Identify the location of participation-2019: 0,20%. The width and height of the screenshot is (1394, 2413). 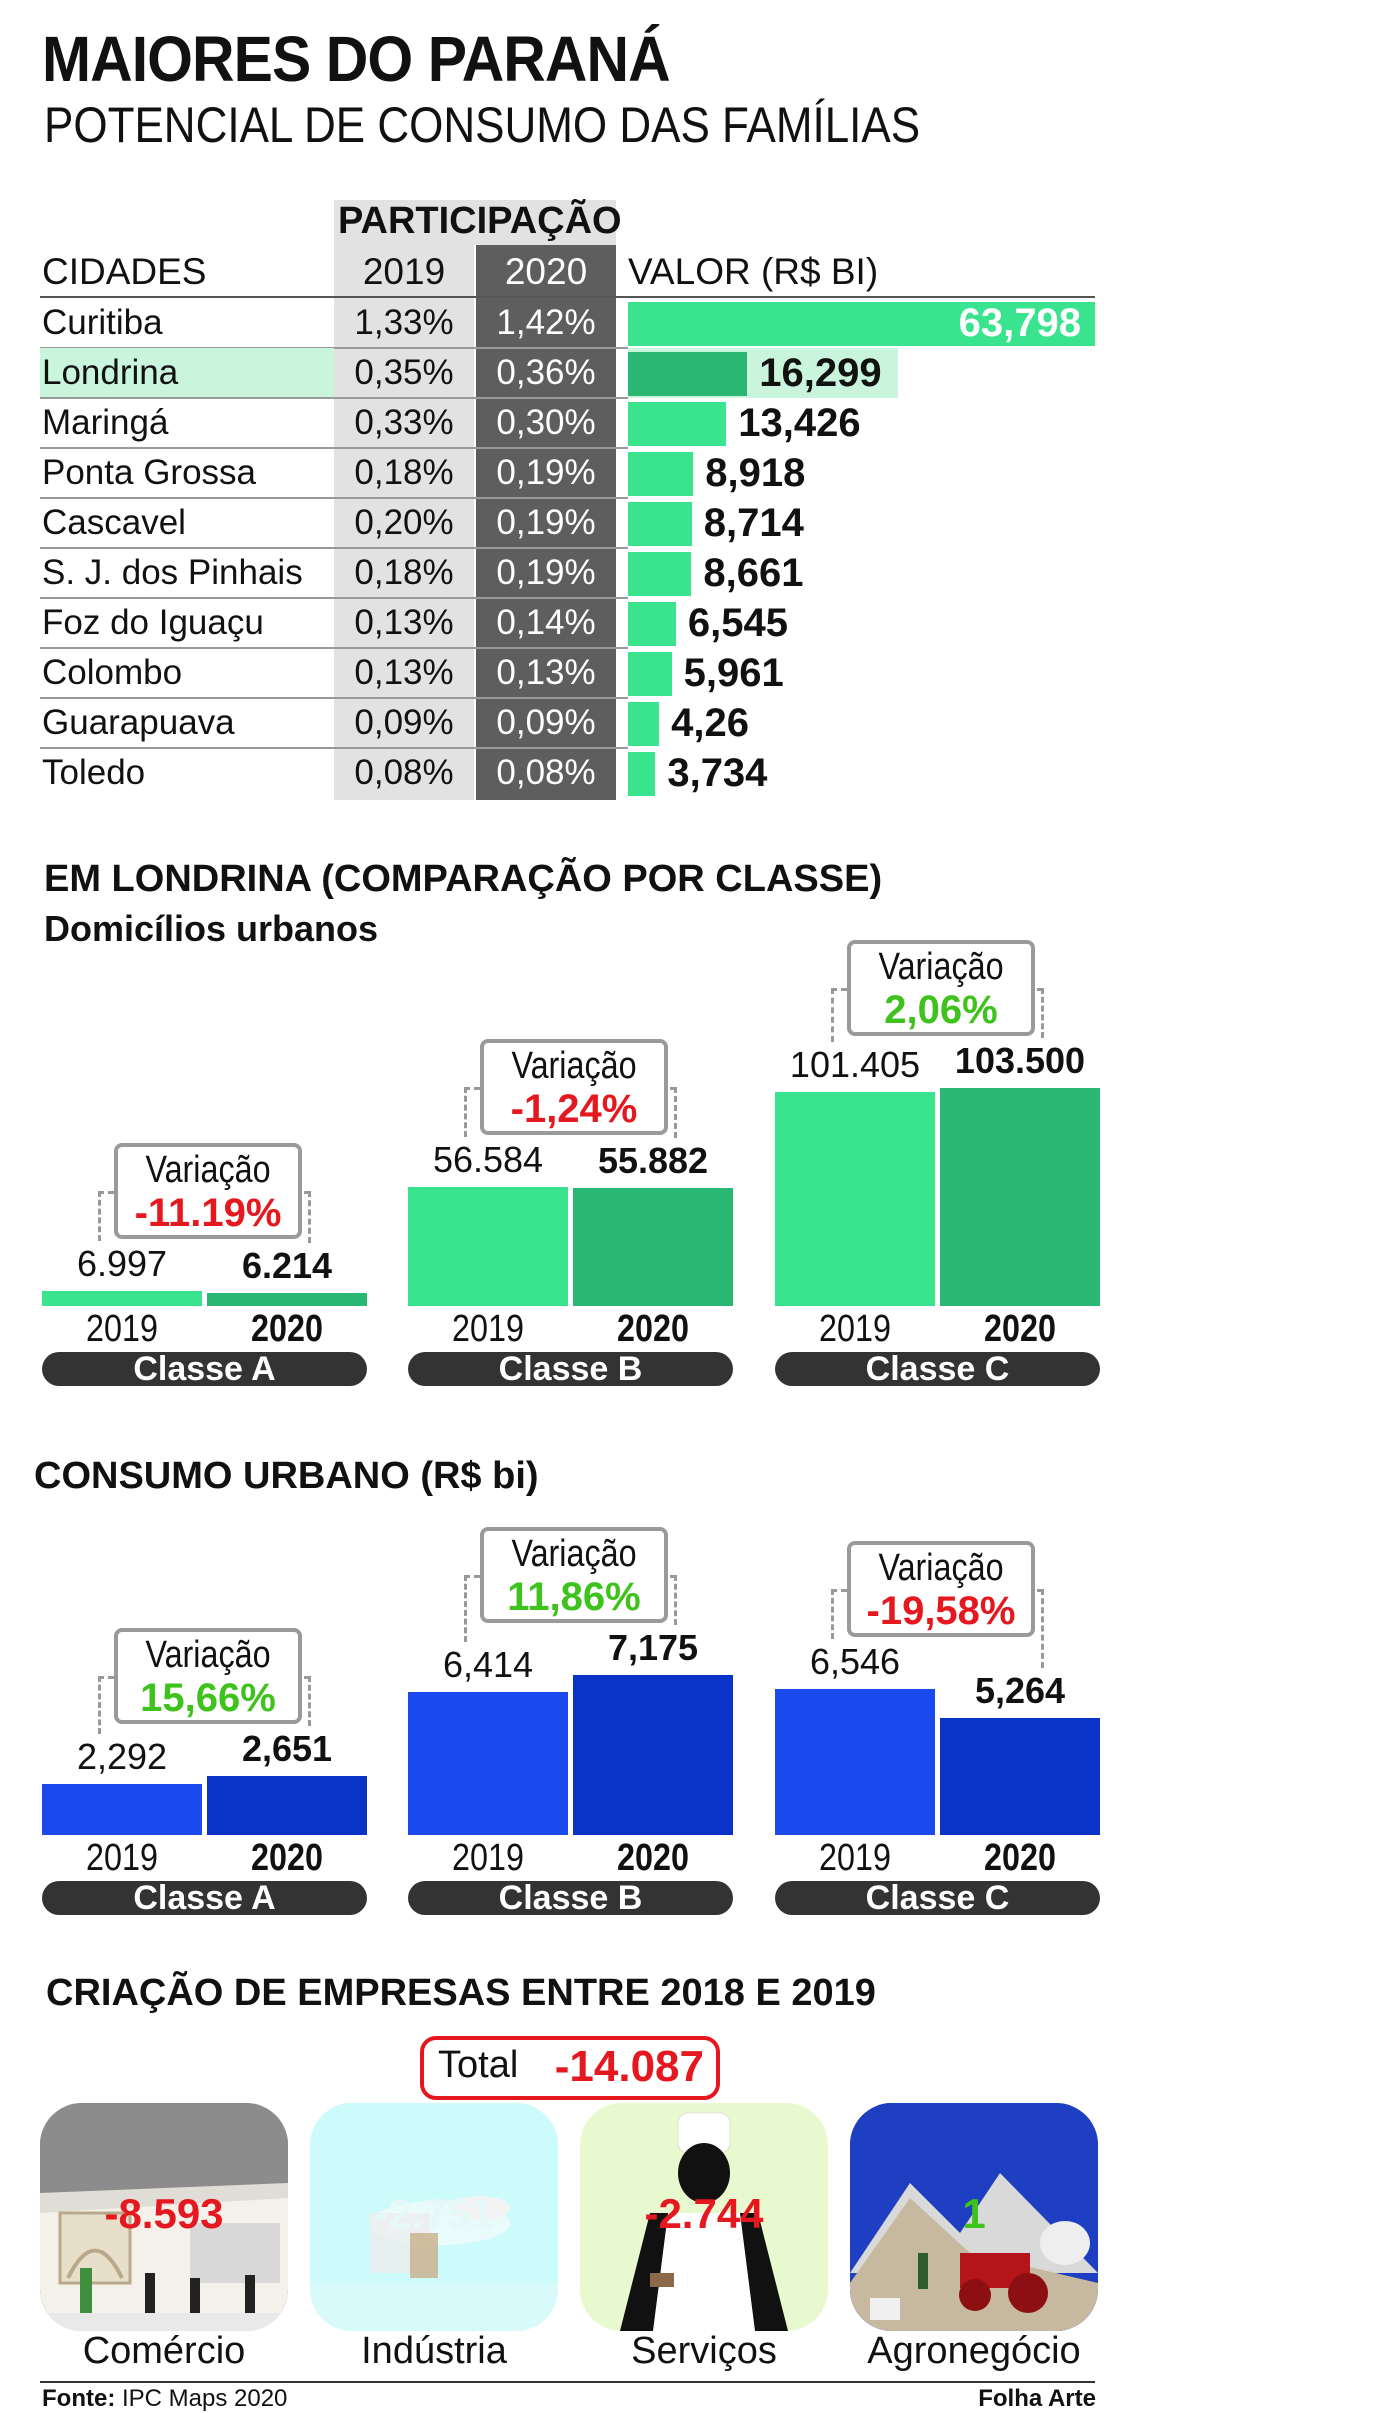
(404, 522).